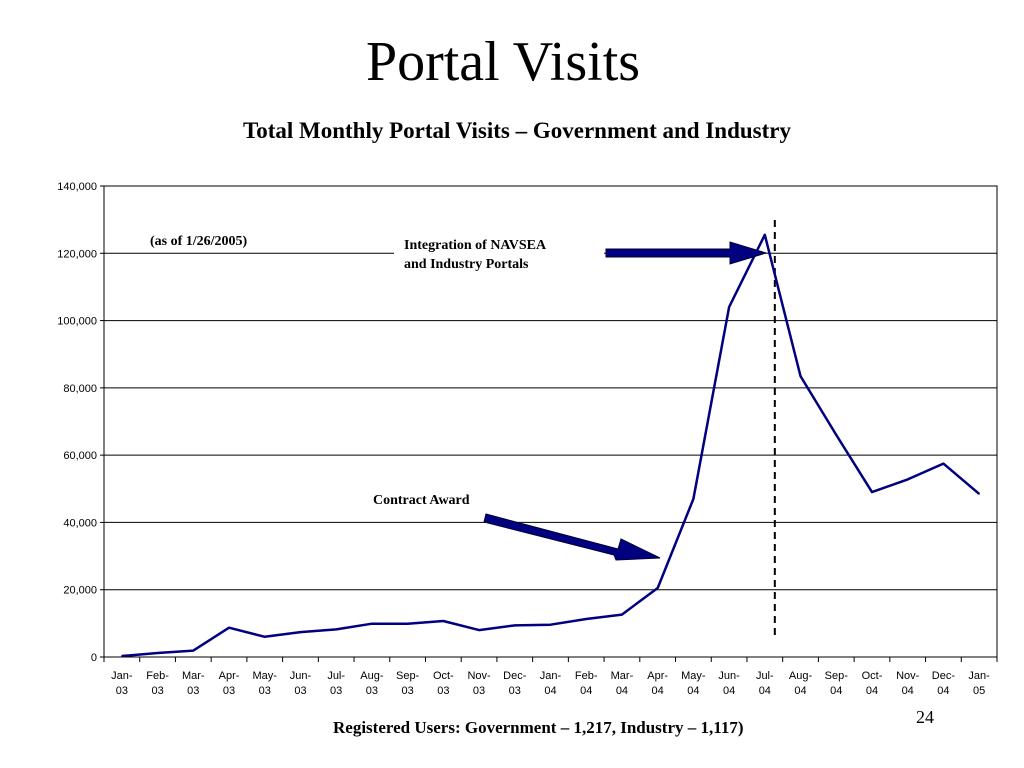  What do you see at coordinates (925, 717) in the screenshot?
I see `page-number: 24` at bounding box center [925, 717].